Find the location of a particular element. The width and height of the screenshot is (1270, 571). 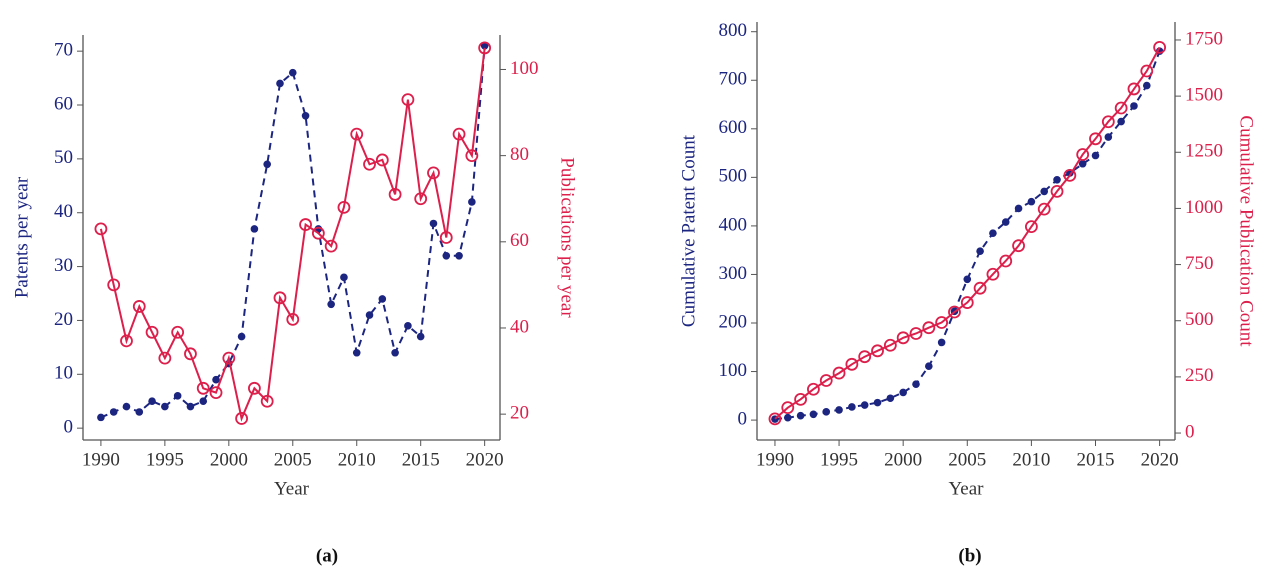

y-tick-label: 50 is located at coordinates (63, 157).